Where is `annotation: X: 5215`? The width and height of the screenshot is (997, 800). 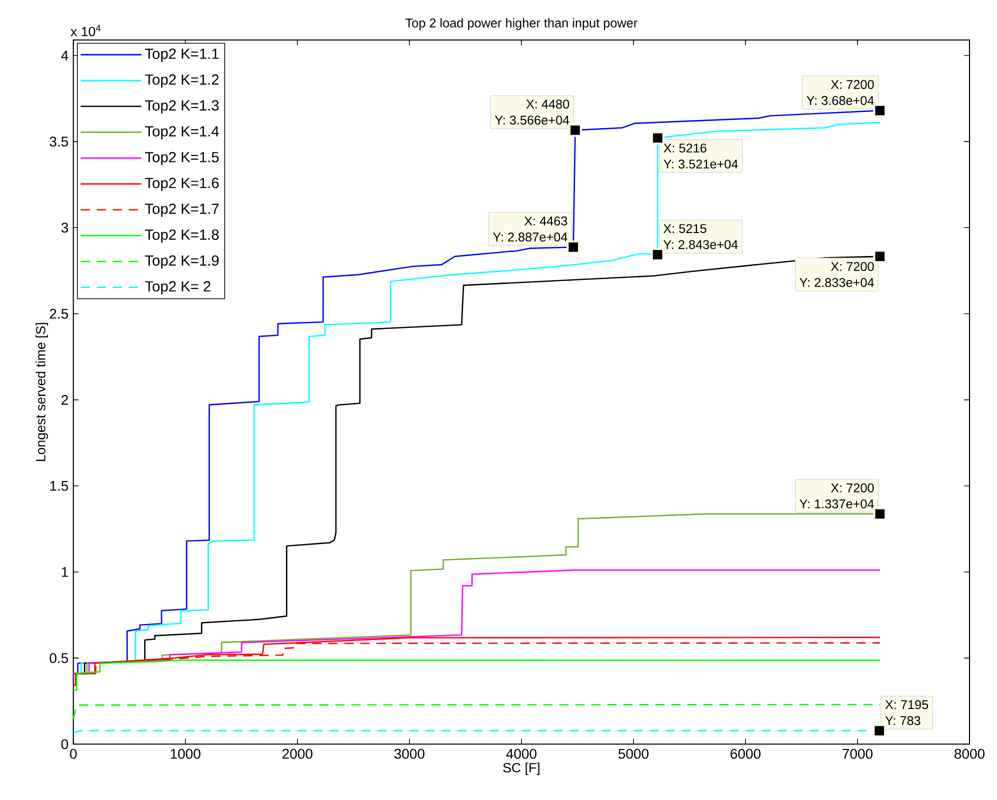
annotation: X: 5215 is located at coordinates (684, 229).